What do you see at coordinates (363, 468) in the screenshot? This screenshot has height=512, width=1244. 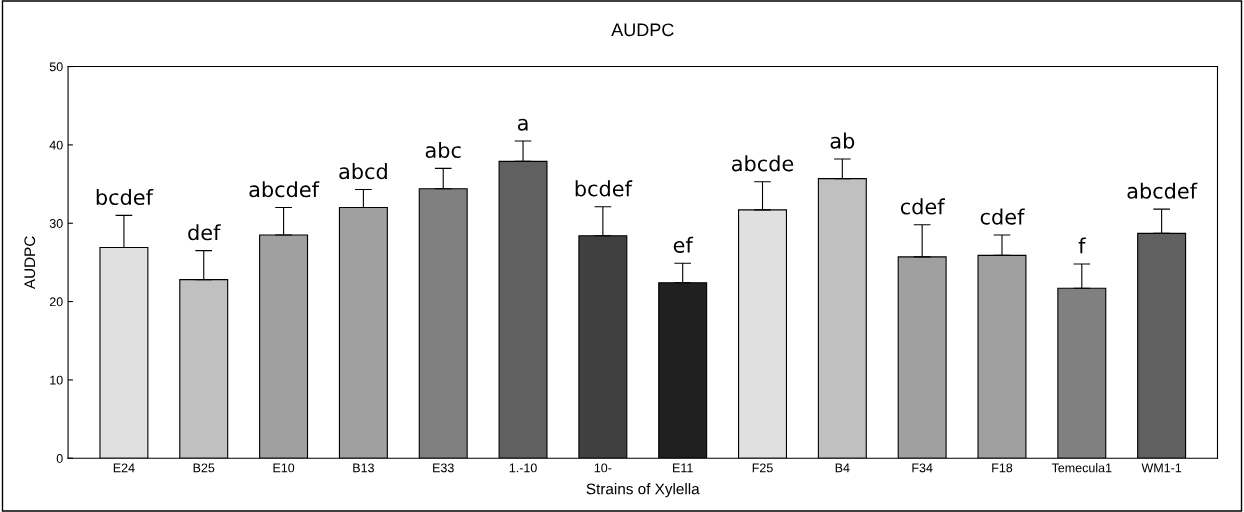 I see `x-tick-label: B13` at bounding box center [363, 468].